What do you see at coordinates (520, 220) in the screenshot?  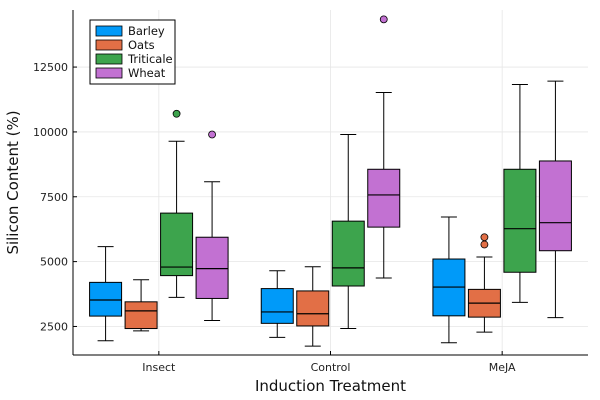 I see `box-triticale-meja` at bounding box center [520, 220].